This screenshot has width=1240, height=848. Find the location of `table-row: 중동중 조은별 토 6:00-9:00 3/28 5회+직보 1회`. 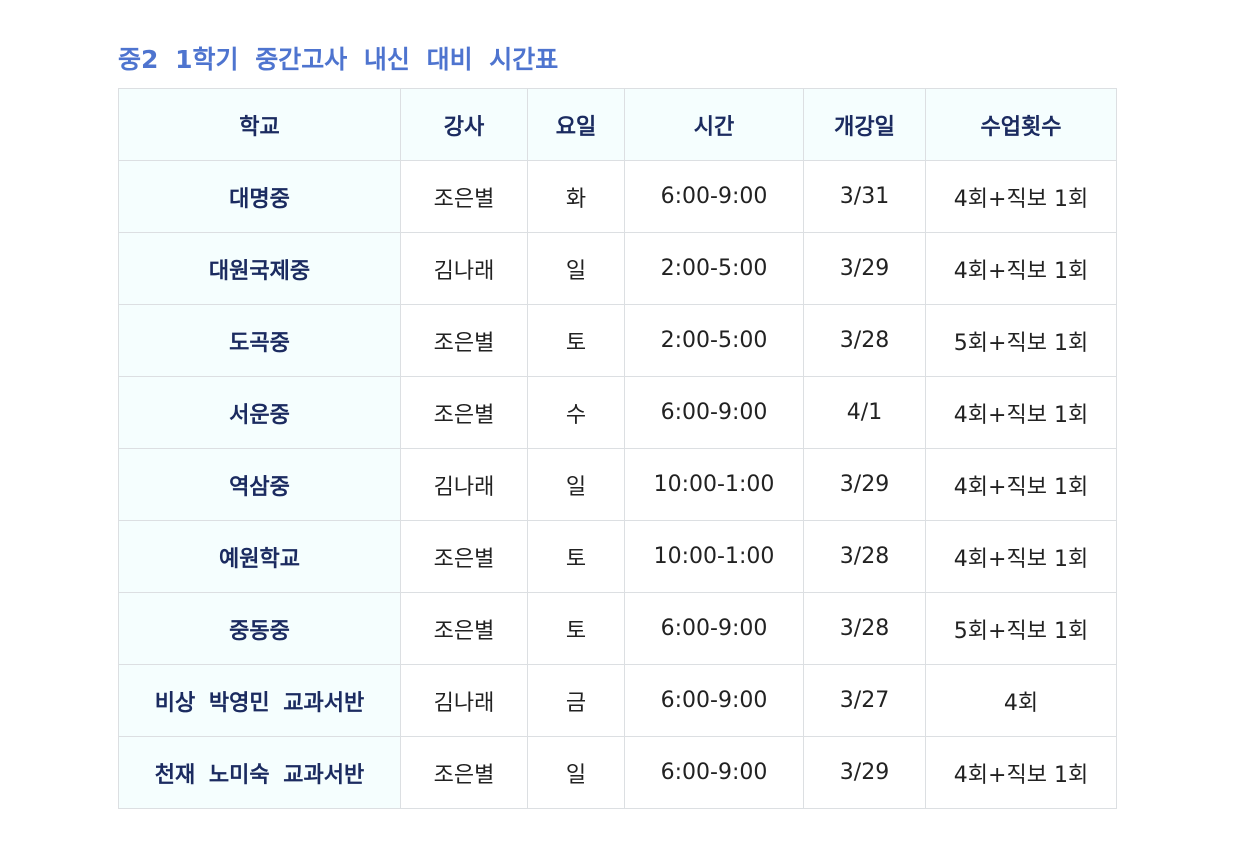

table-row: 중동중 조은별 토 6:00-9:00 3/28 5회+직보 1회 is located at coordinates (617, 628).